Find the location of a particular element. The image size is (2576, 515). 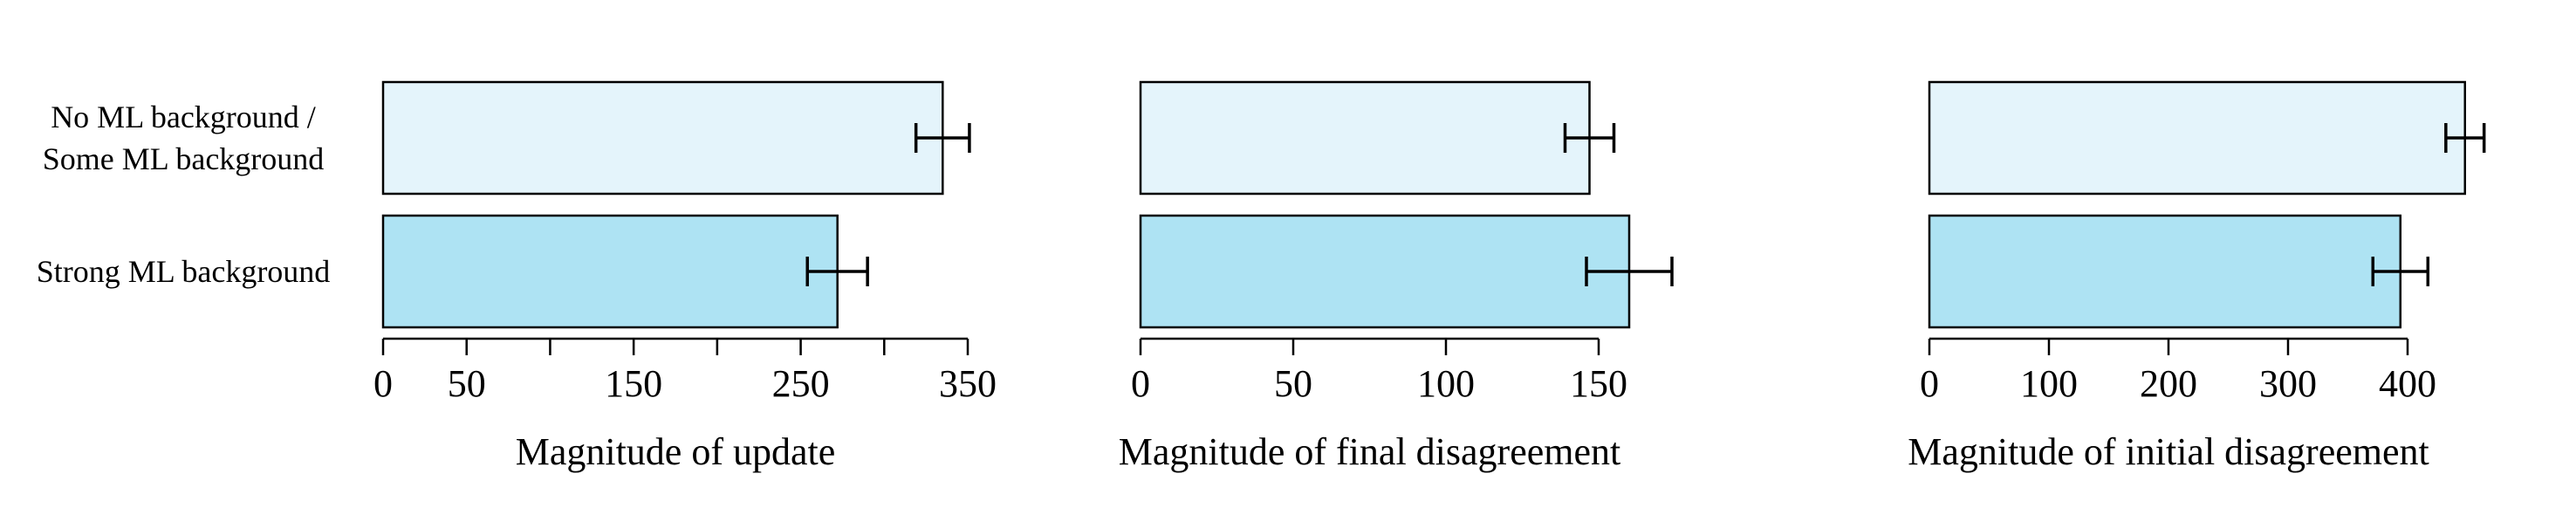

category-label: Strong ML background is located at coordinates (184, 271).